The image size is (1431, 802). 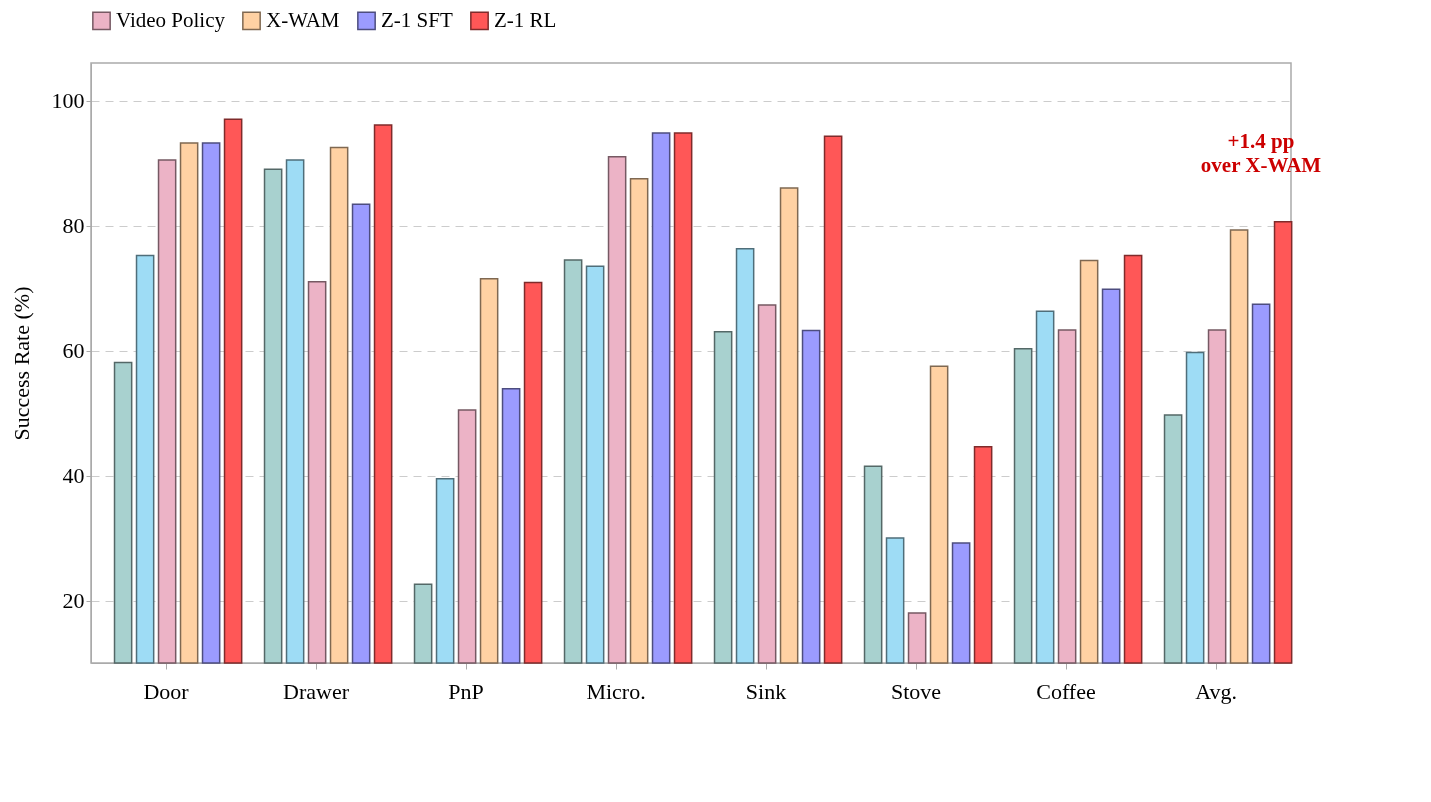 What do you see at coordinates (21, 363) in the screenshot?
I see `y-axis-title: Success Rate (%)` at bounding box center [21, 363].